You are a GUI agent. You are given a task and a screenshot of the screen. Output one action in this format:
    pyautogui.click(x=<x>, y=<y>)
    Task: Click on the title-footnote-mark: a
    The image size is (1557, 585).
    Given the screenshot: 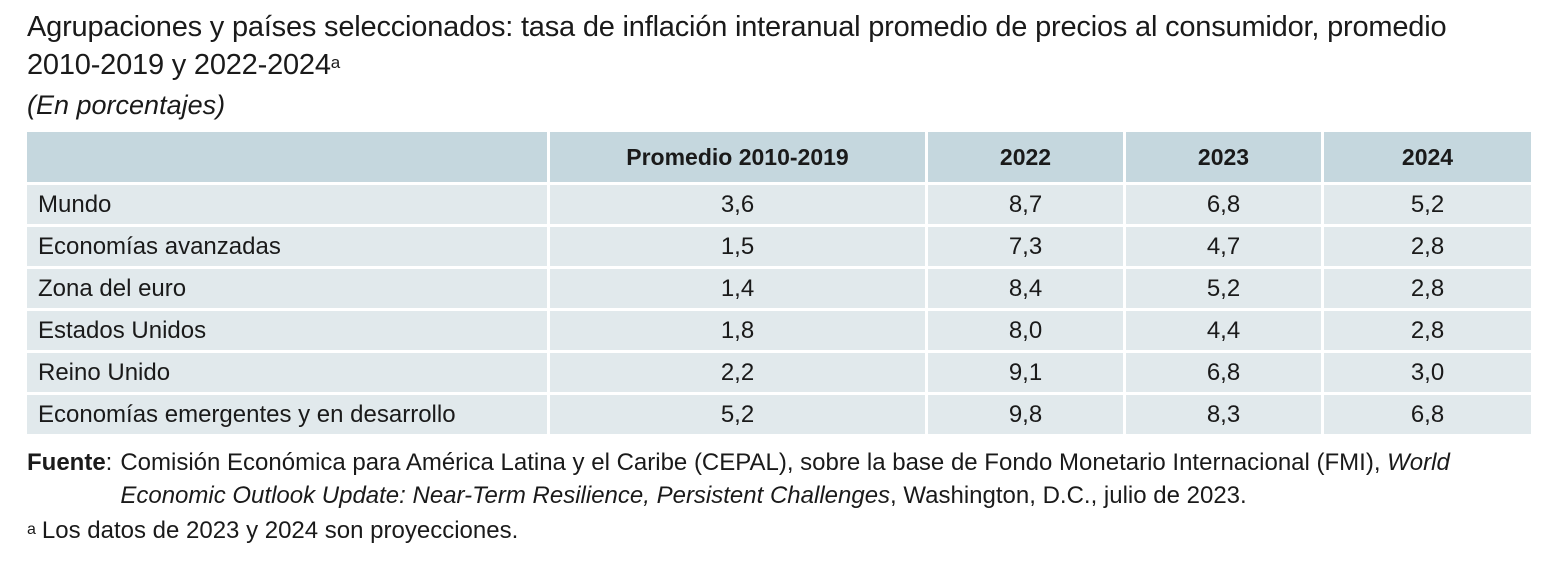 What is the action you would take?
    pyautogui.click(x=335, y=62)
    